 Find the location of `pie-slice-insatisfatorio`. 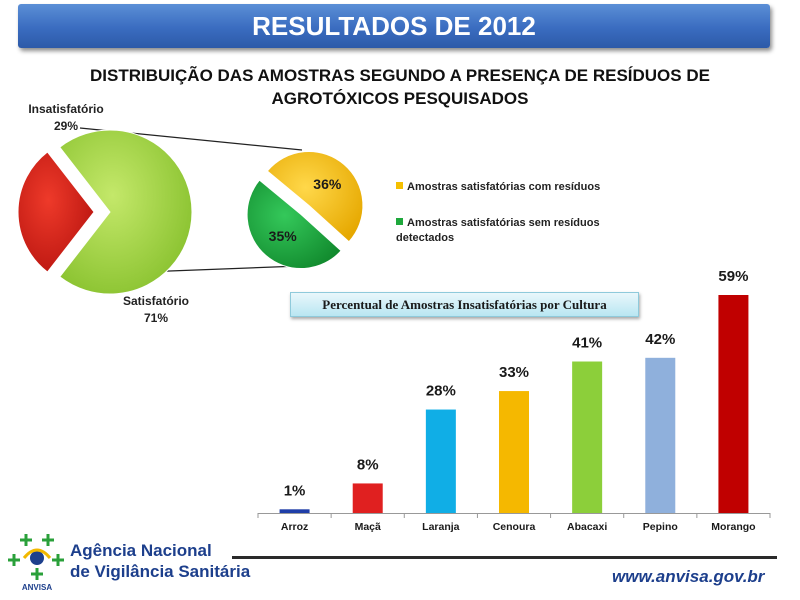

pie-slice-insatisfatorio is located at coordinates (56, 212).